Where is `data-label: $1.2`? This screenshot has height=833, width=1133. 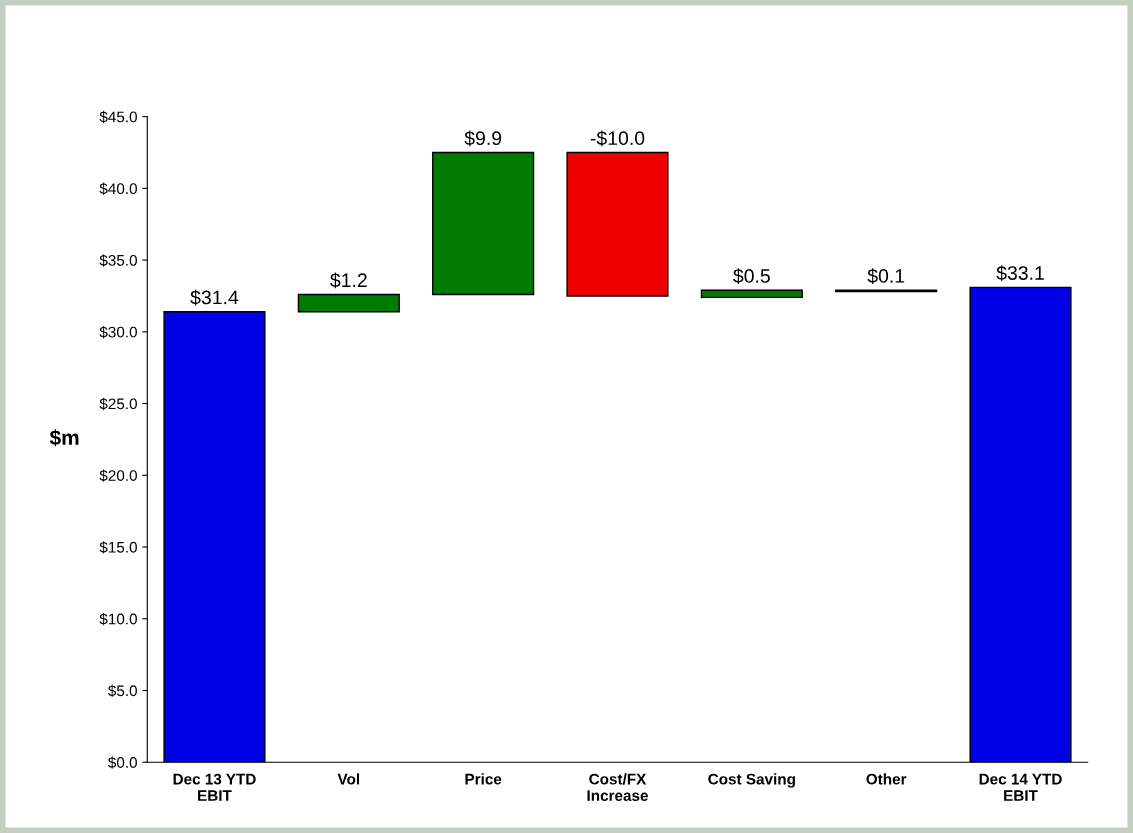 data-label: $1.2 is located at coordinates (348, 280).